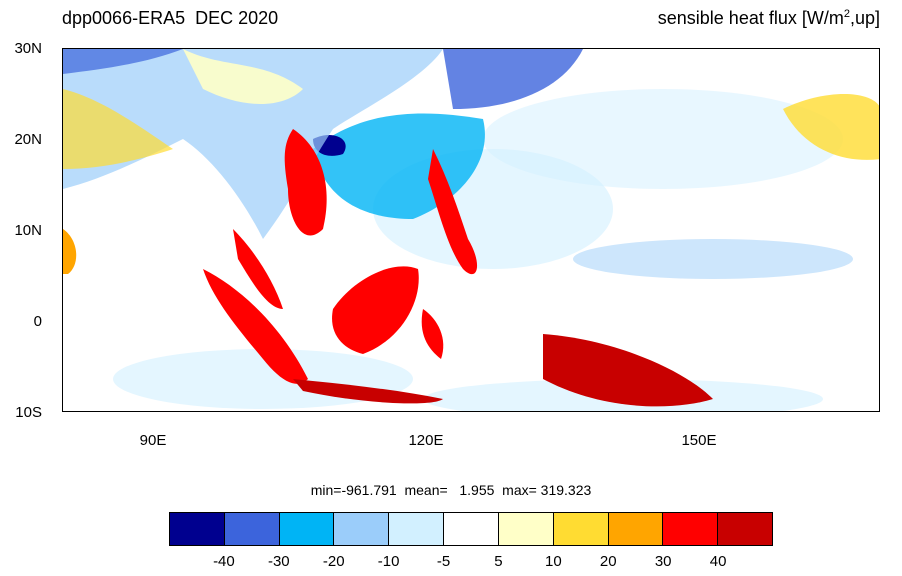 Image resolution: width=902 pixels, height=576 pixels. I want to click on lon-label-90e: 90E, so click(153, 440).